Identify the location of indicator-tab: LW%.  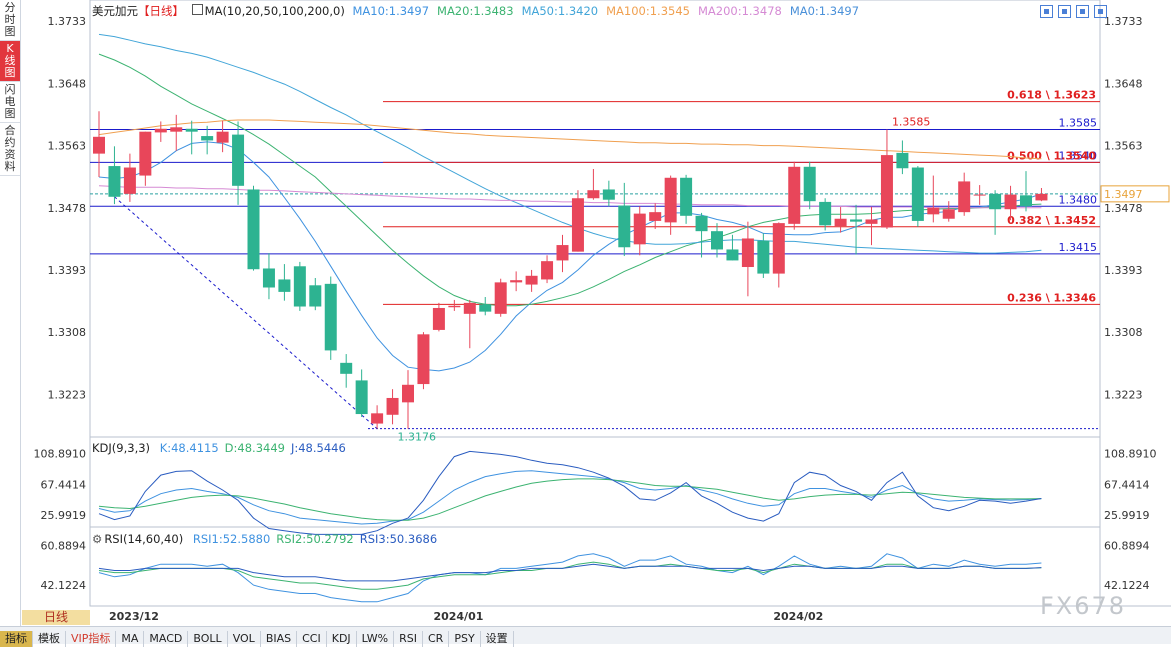
(376, 639).